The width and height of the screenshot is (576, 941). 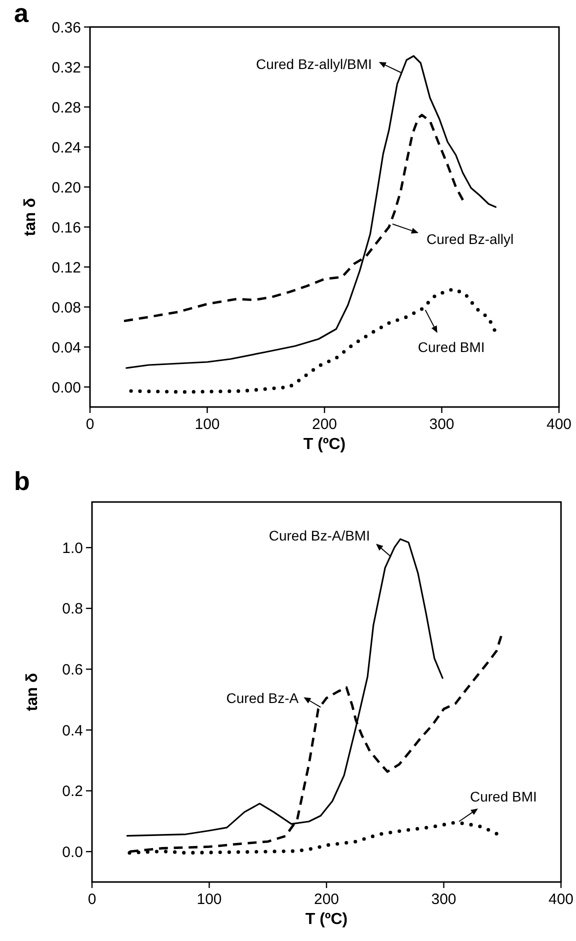 I want to click on y-tick-label: 0.8, so click(x=72, y=609).